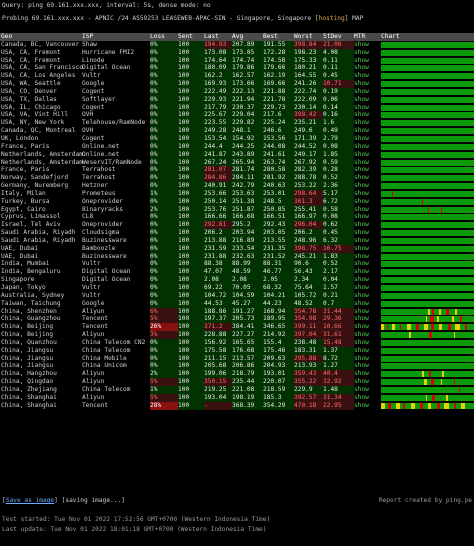 The width and height of the screenshot is (474, 546). Describe the element at coordinates (308, 193) in the screenshot. I see `cell-worst: 298.64` at that location.